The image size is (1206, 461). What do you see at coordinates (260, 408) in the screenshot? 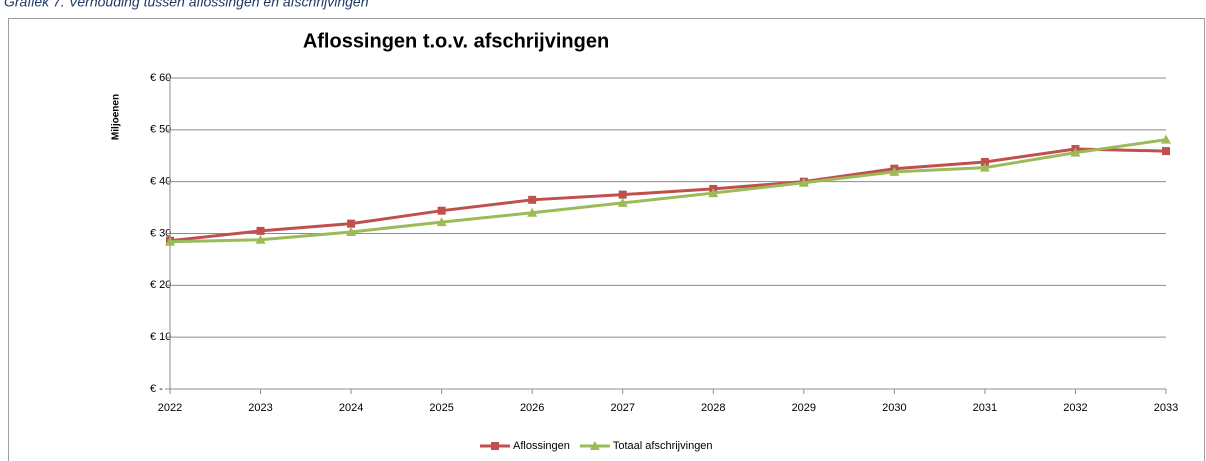
I see `x-tick-label: 2023` at bounding box center [260, 408].